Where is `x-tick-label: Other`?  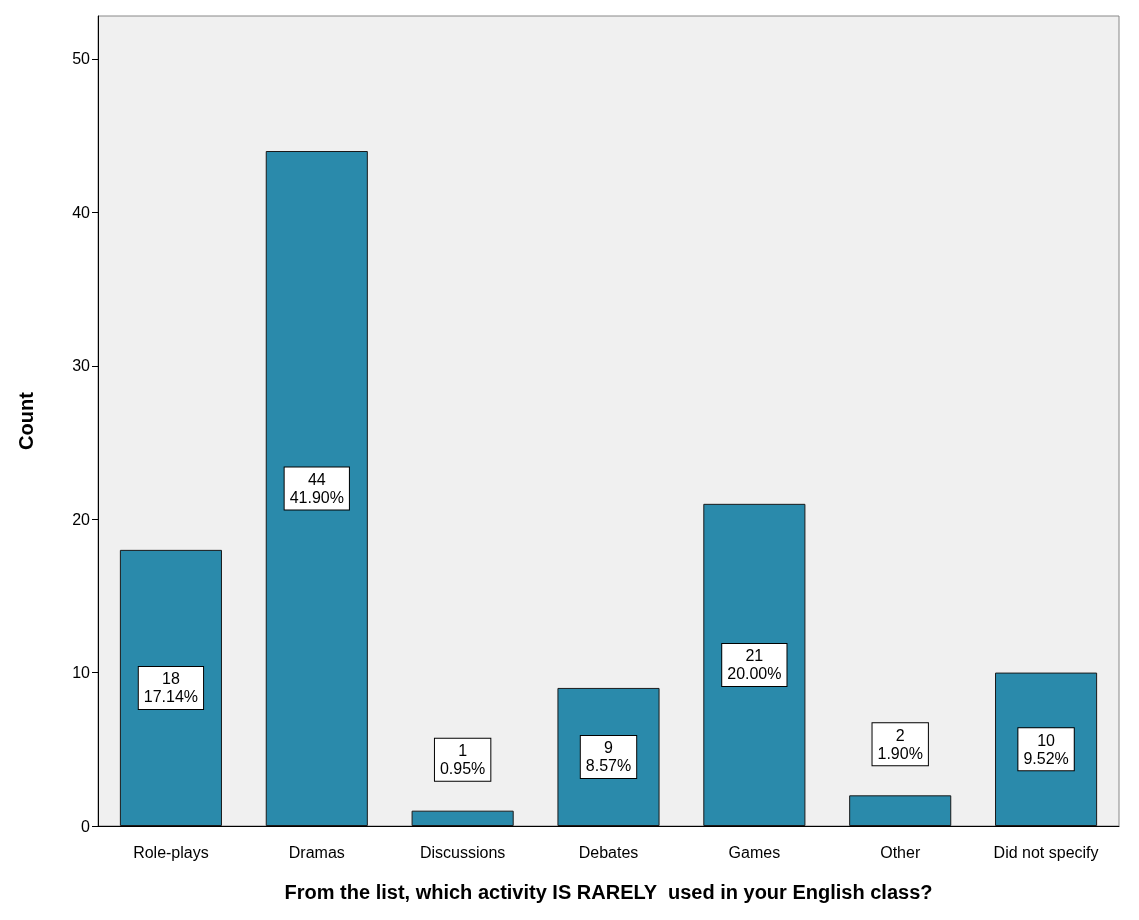
x-tick-label: Other is located at coordinates (900, 852).